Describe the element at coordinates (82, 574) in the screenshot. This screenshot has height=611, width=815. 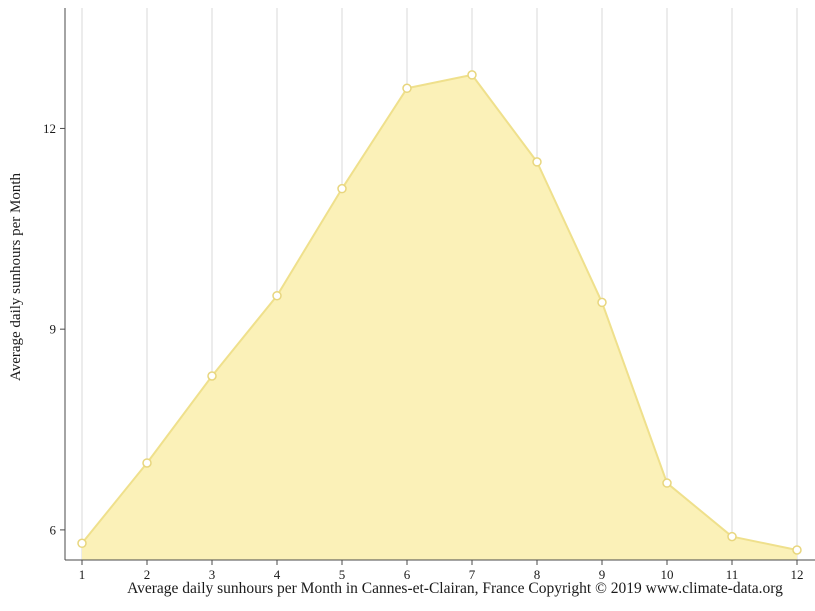
I see `x-tick-label: 1` at that location.